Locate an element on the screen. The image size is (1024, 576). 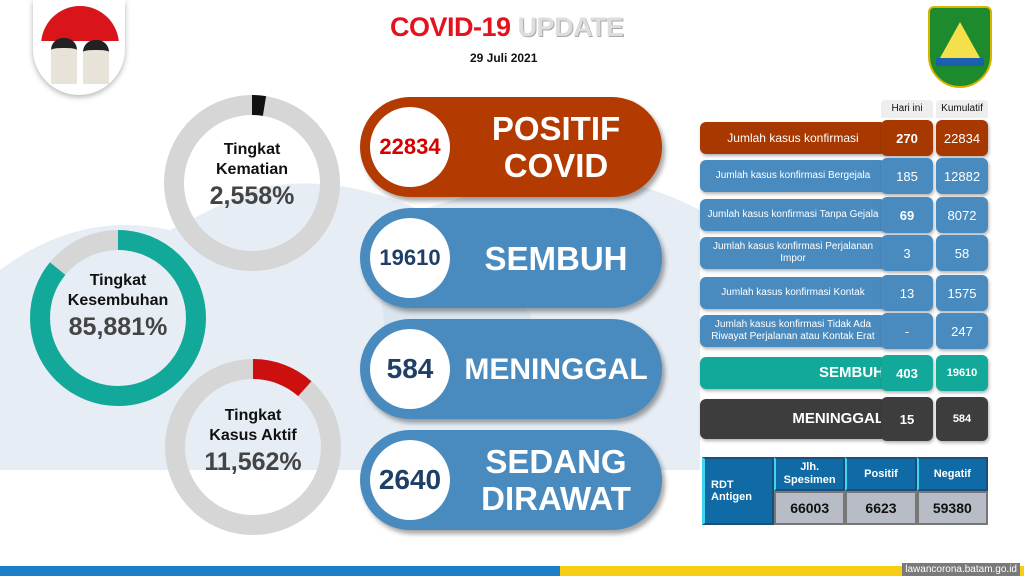
rdt-value: 6623 is located at coordinates (881, 508).